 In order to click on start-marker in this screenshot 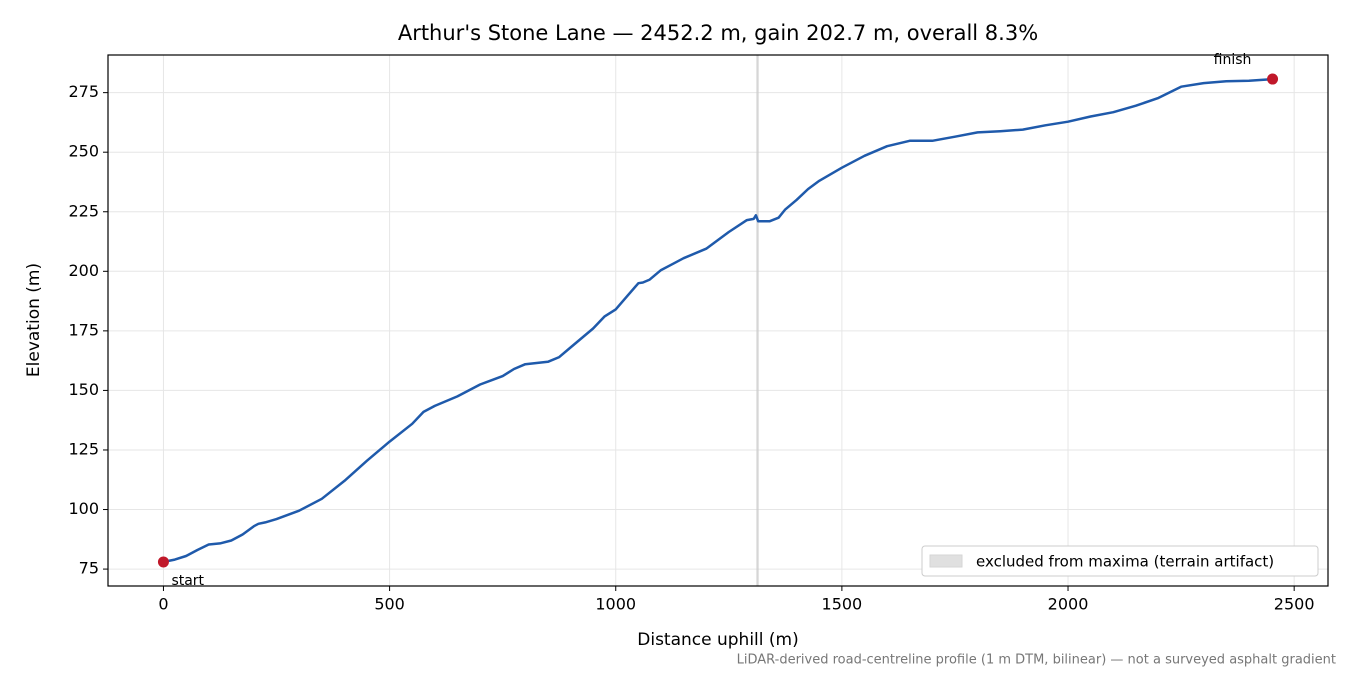, I will do `click(163, 562)`.